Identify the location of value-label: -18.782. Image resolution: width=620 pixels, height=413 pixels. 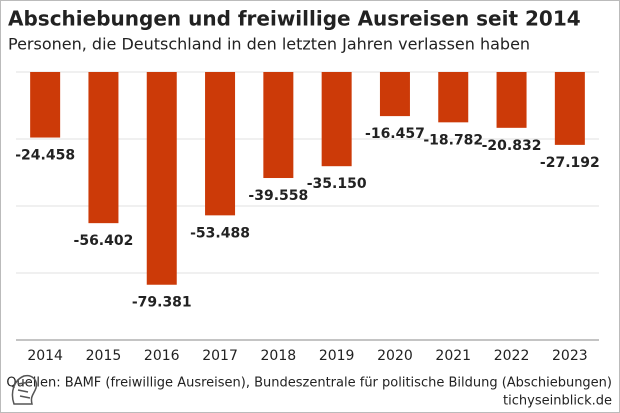
(453, 140).